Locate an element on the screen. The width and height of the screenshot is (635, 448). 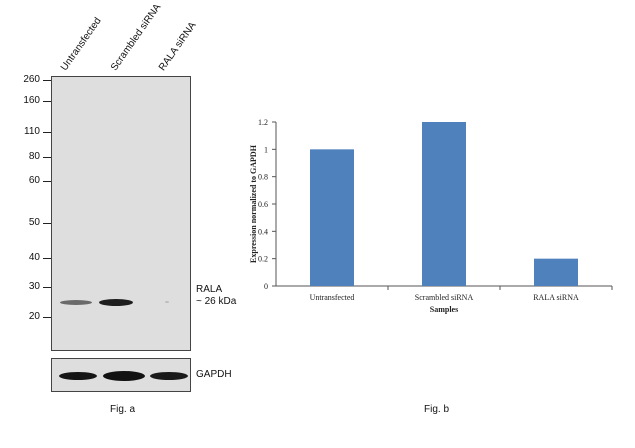
mw-marker-160: 160 is located at coordinates (31, 100).